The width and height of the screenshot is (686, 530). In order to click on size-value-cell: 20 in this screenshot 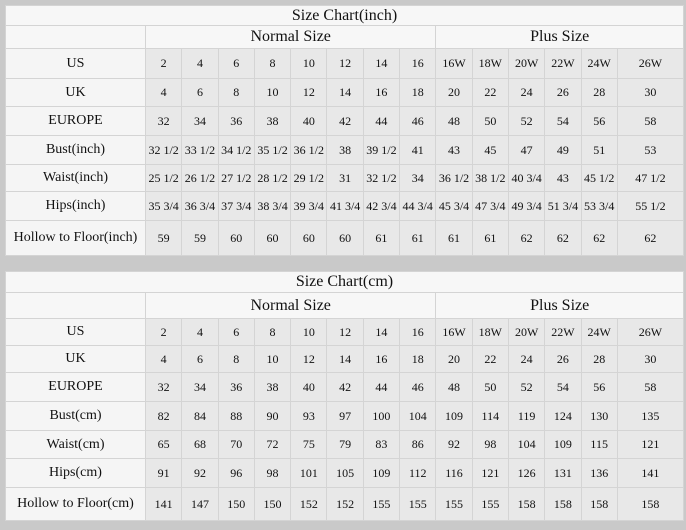, I will do `click(454, 359)`.